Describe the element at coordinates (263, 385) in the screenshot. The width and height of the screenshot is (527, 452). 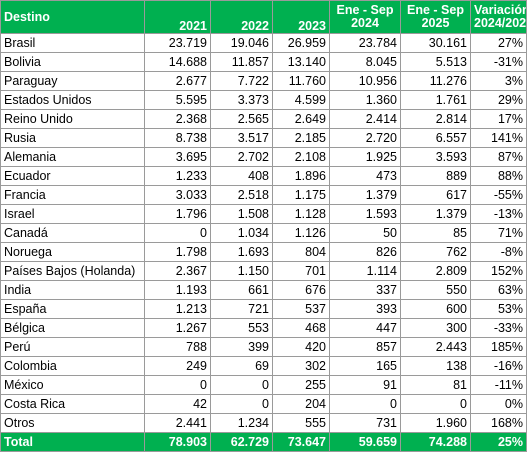
I see `table-row: México 0 0 255 91 81 -11%` at that location.